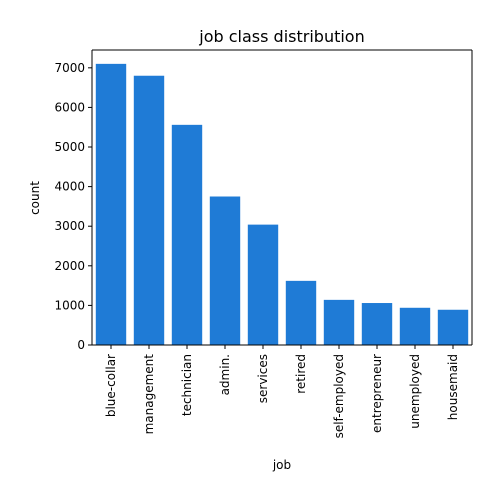 The width and height of the screenshot is (500, 500). Describe the element at coordinates (81, 345) in the screenshot. I see `y-tick-label: 0` at that location.